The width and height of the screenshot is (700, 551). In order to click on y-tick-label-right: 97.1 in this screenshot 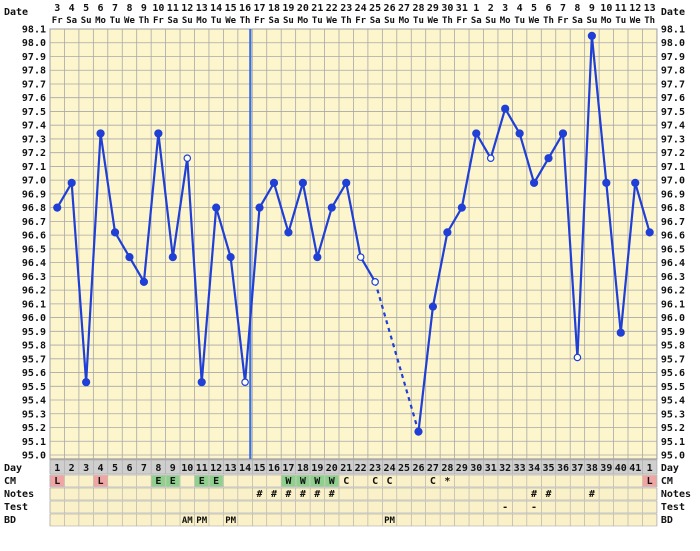, I will do `click(673, 167)`.